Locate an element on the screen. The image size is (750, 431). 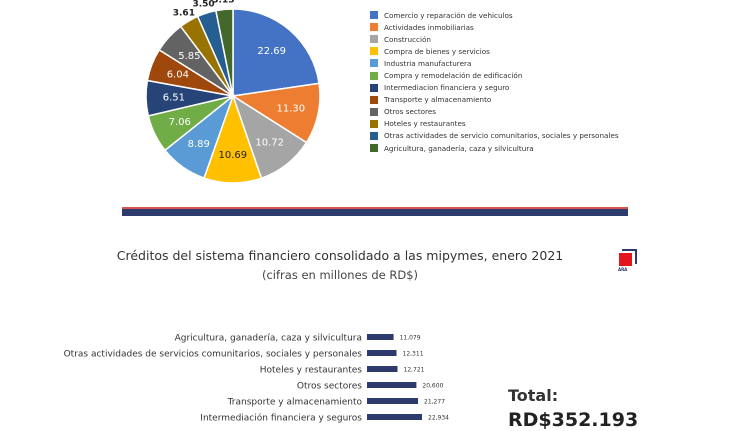
legend-label: Hoteles y restaurantes is located at coordinates (425, 124).